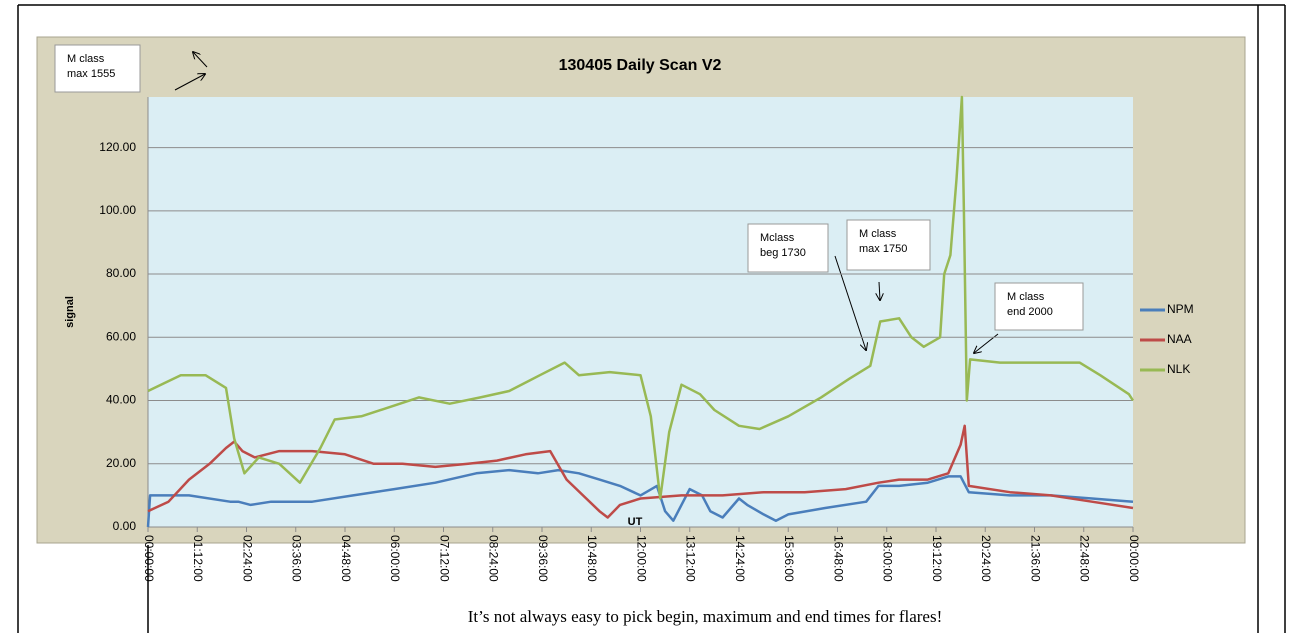  I want to click on x-tick-label: 18:00:00, so click(888, 558).